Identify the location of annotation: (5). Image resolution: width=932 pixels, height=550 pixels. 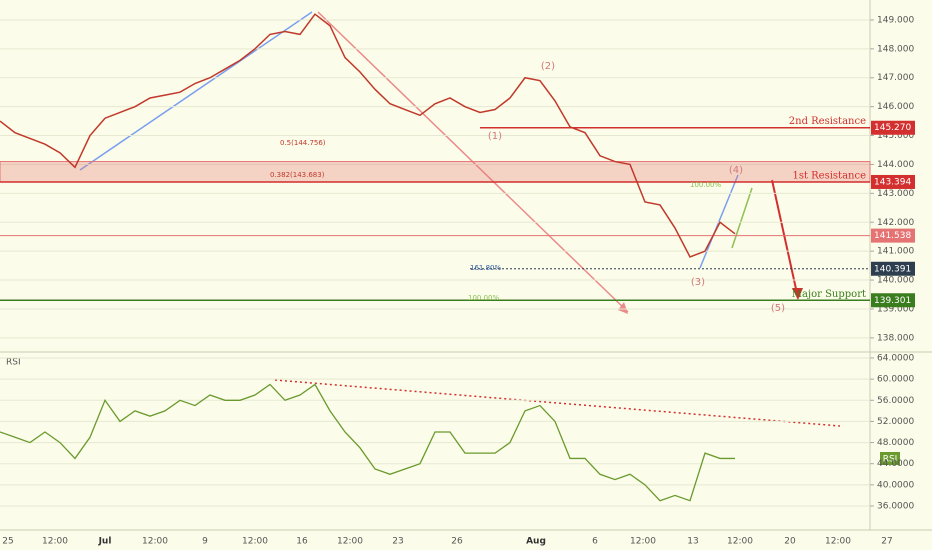
(778, 308).